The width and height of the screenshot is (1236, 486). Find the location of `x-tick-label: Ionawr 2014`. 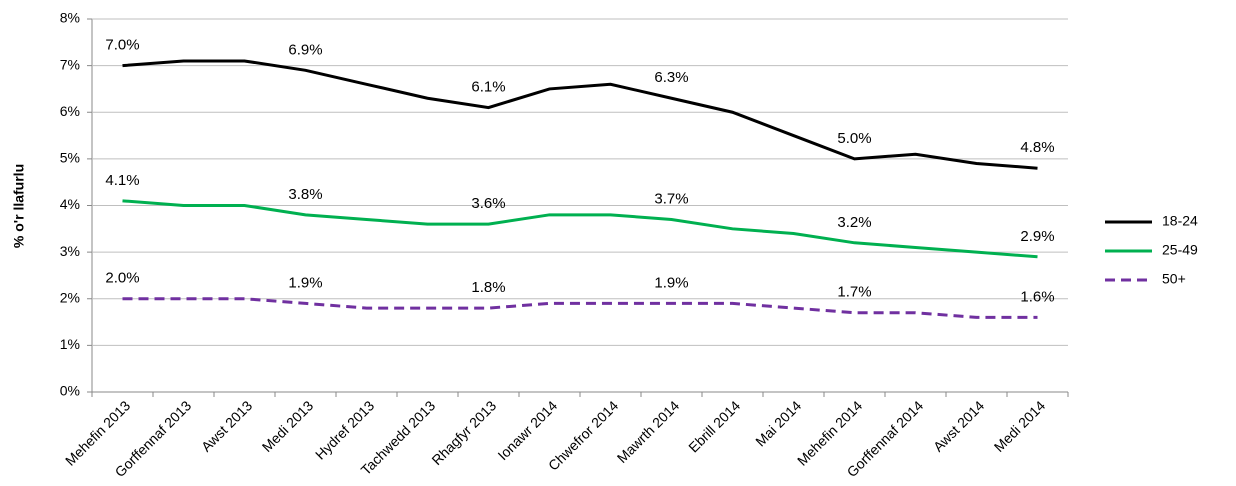

x-tick-label: Ionawr 2014 is located at coordinates (527, 430).